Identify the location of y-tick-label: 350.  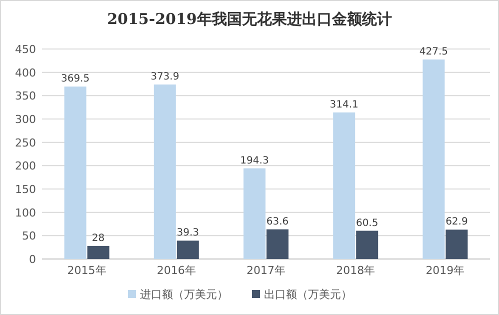
(25, 96).